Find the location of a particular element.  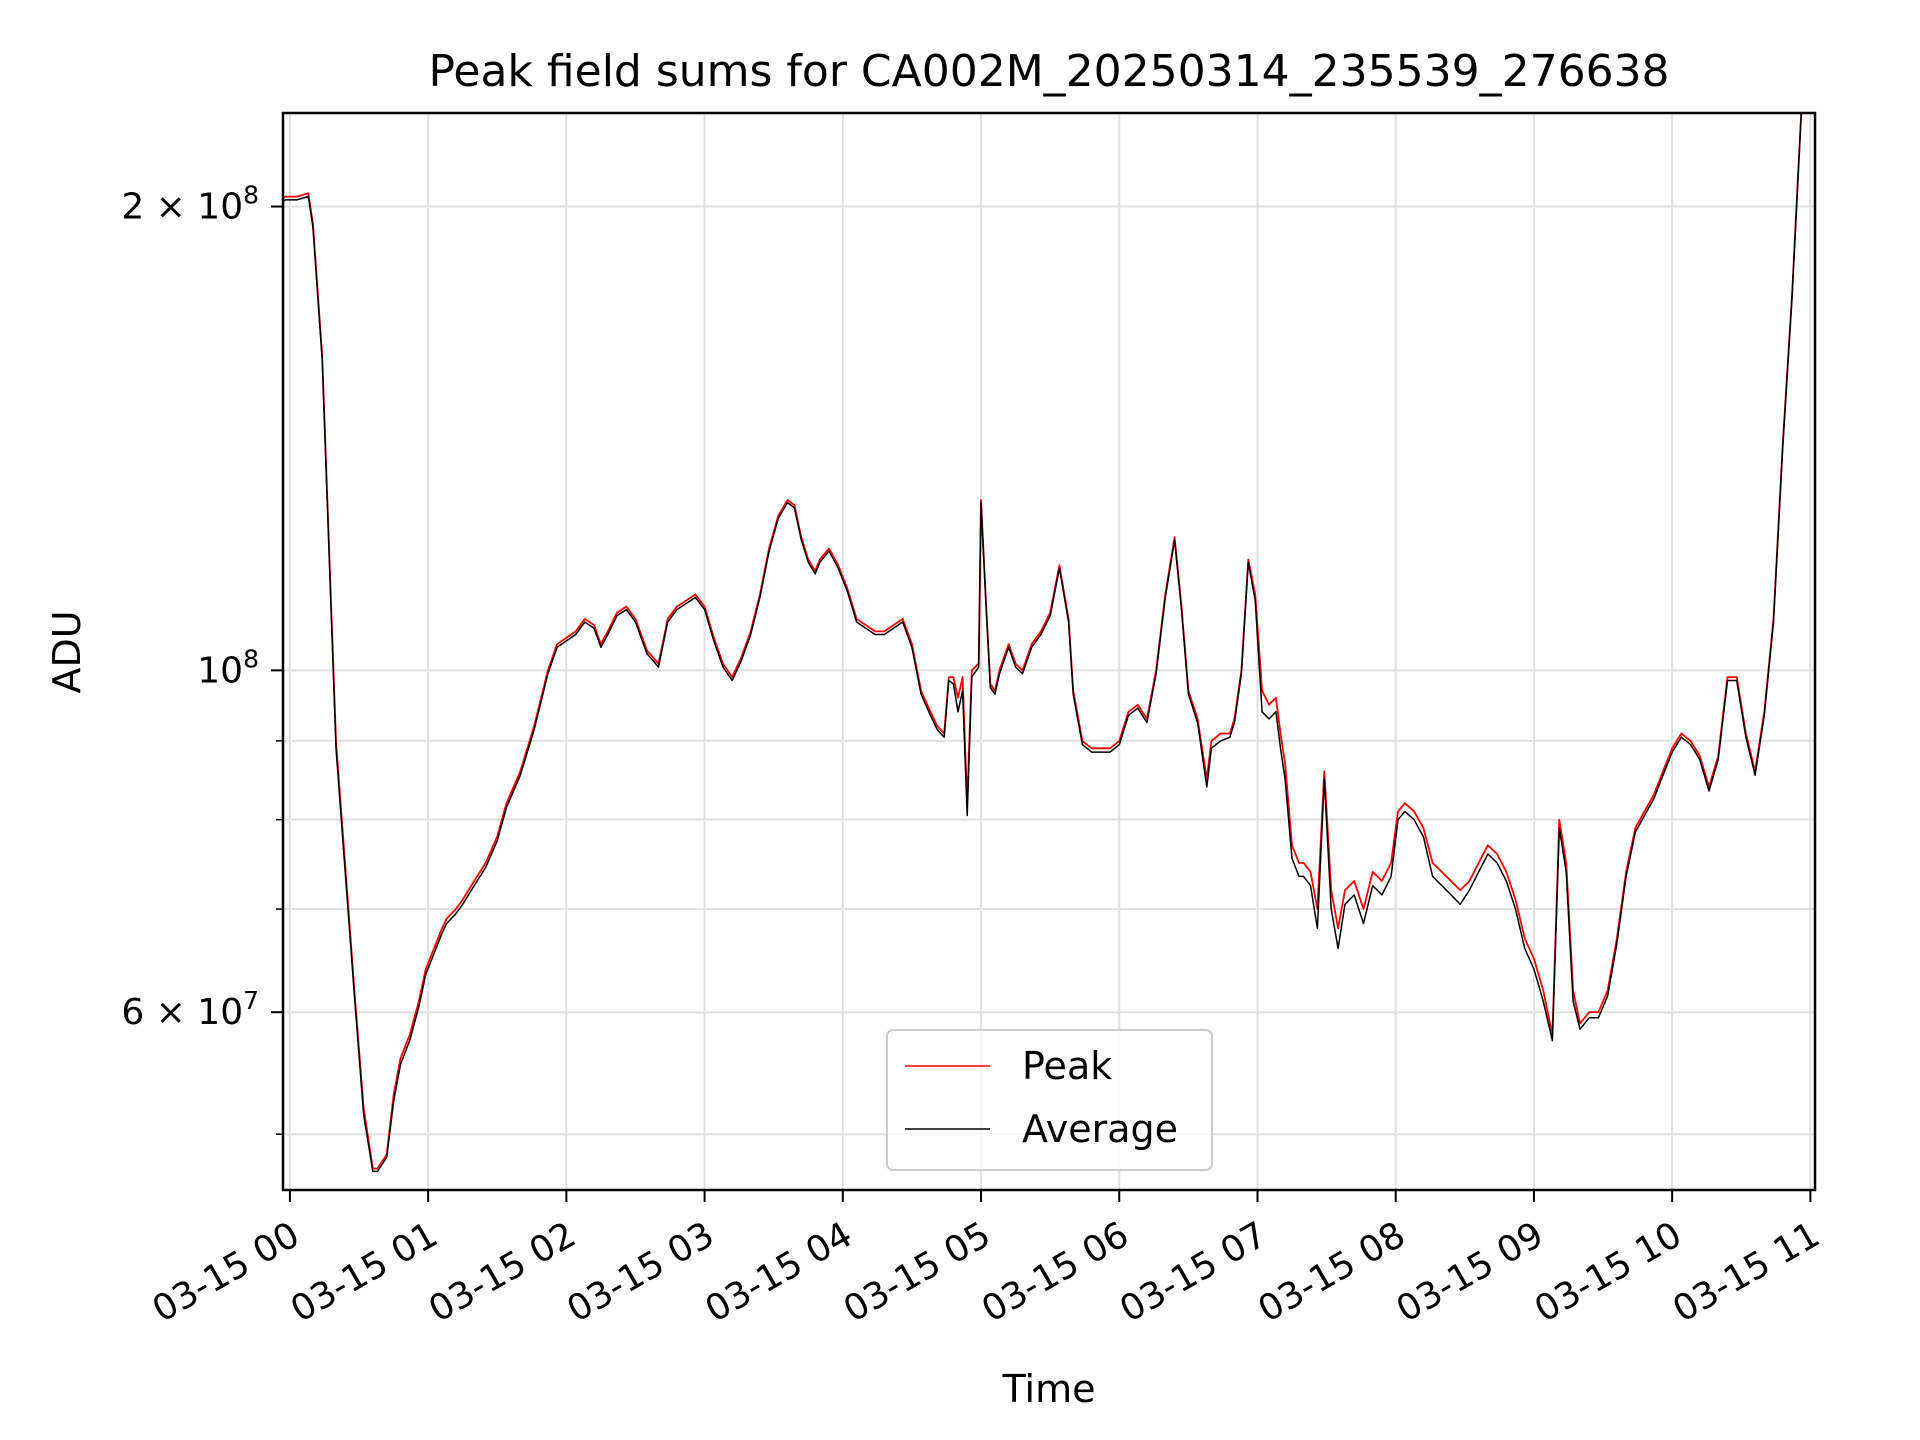

x-axis-label: Time is located at coordinates (1049, 1389).